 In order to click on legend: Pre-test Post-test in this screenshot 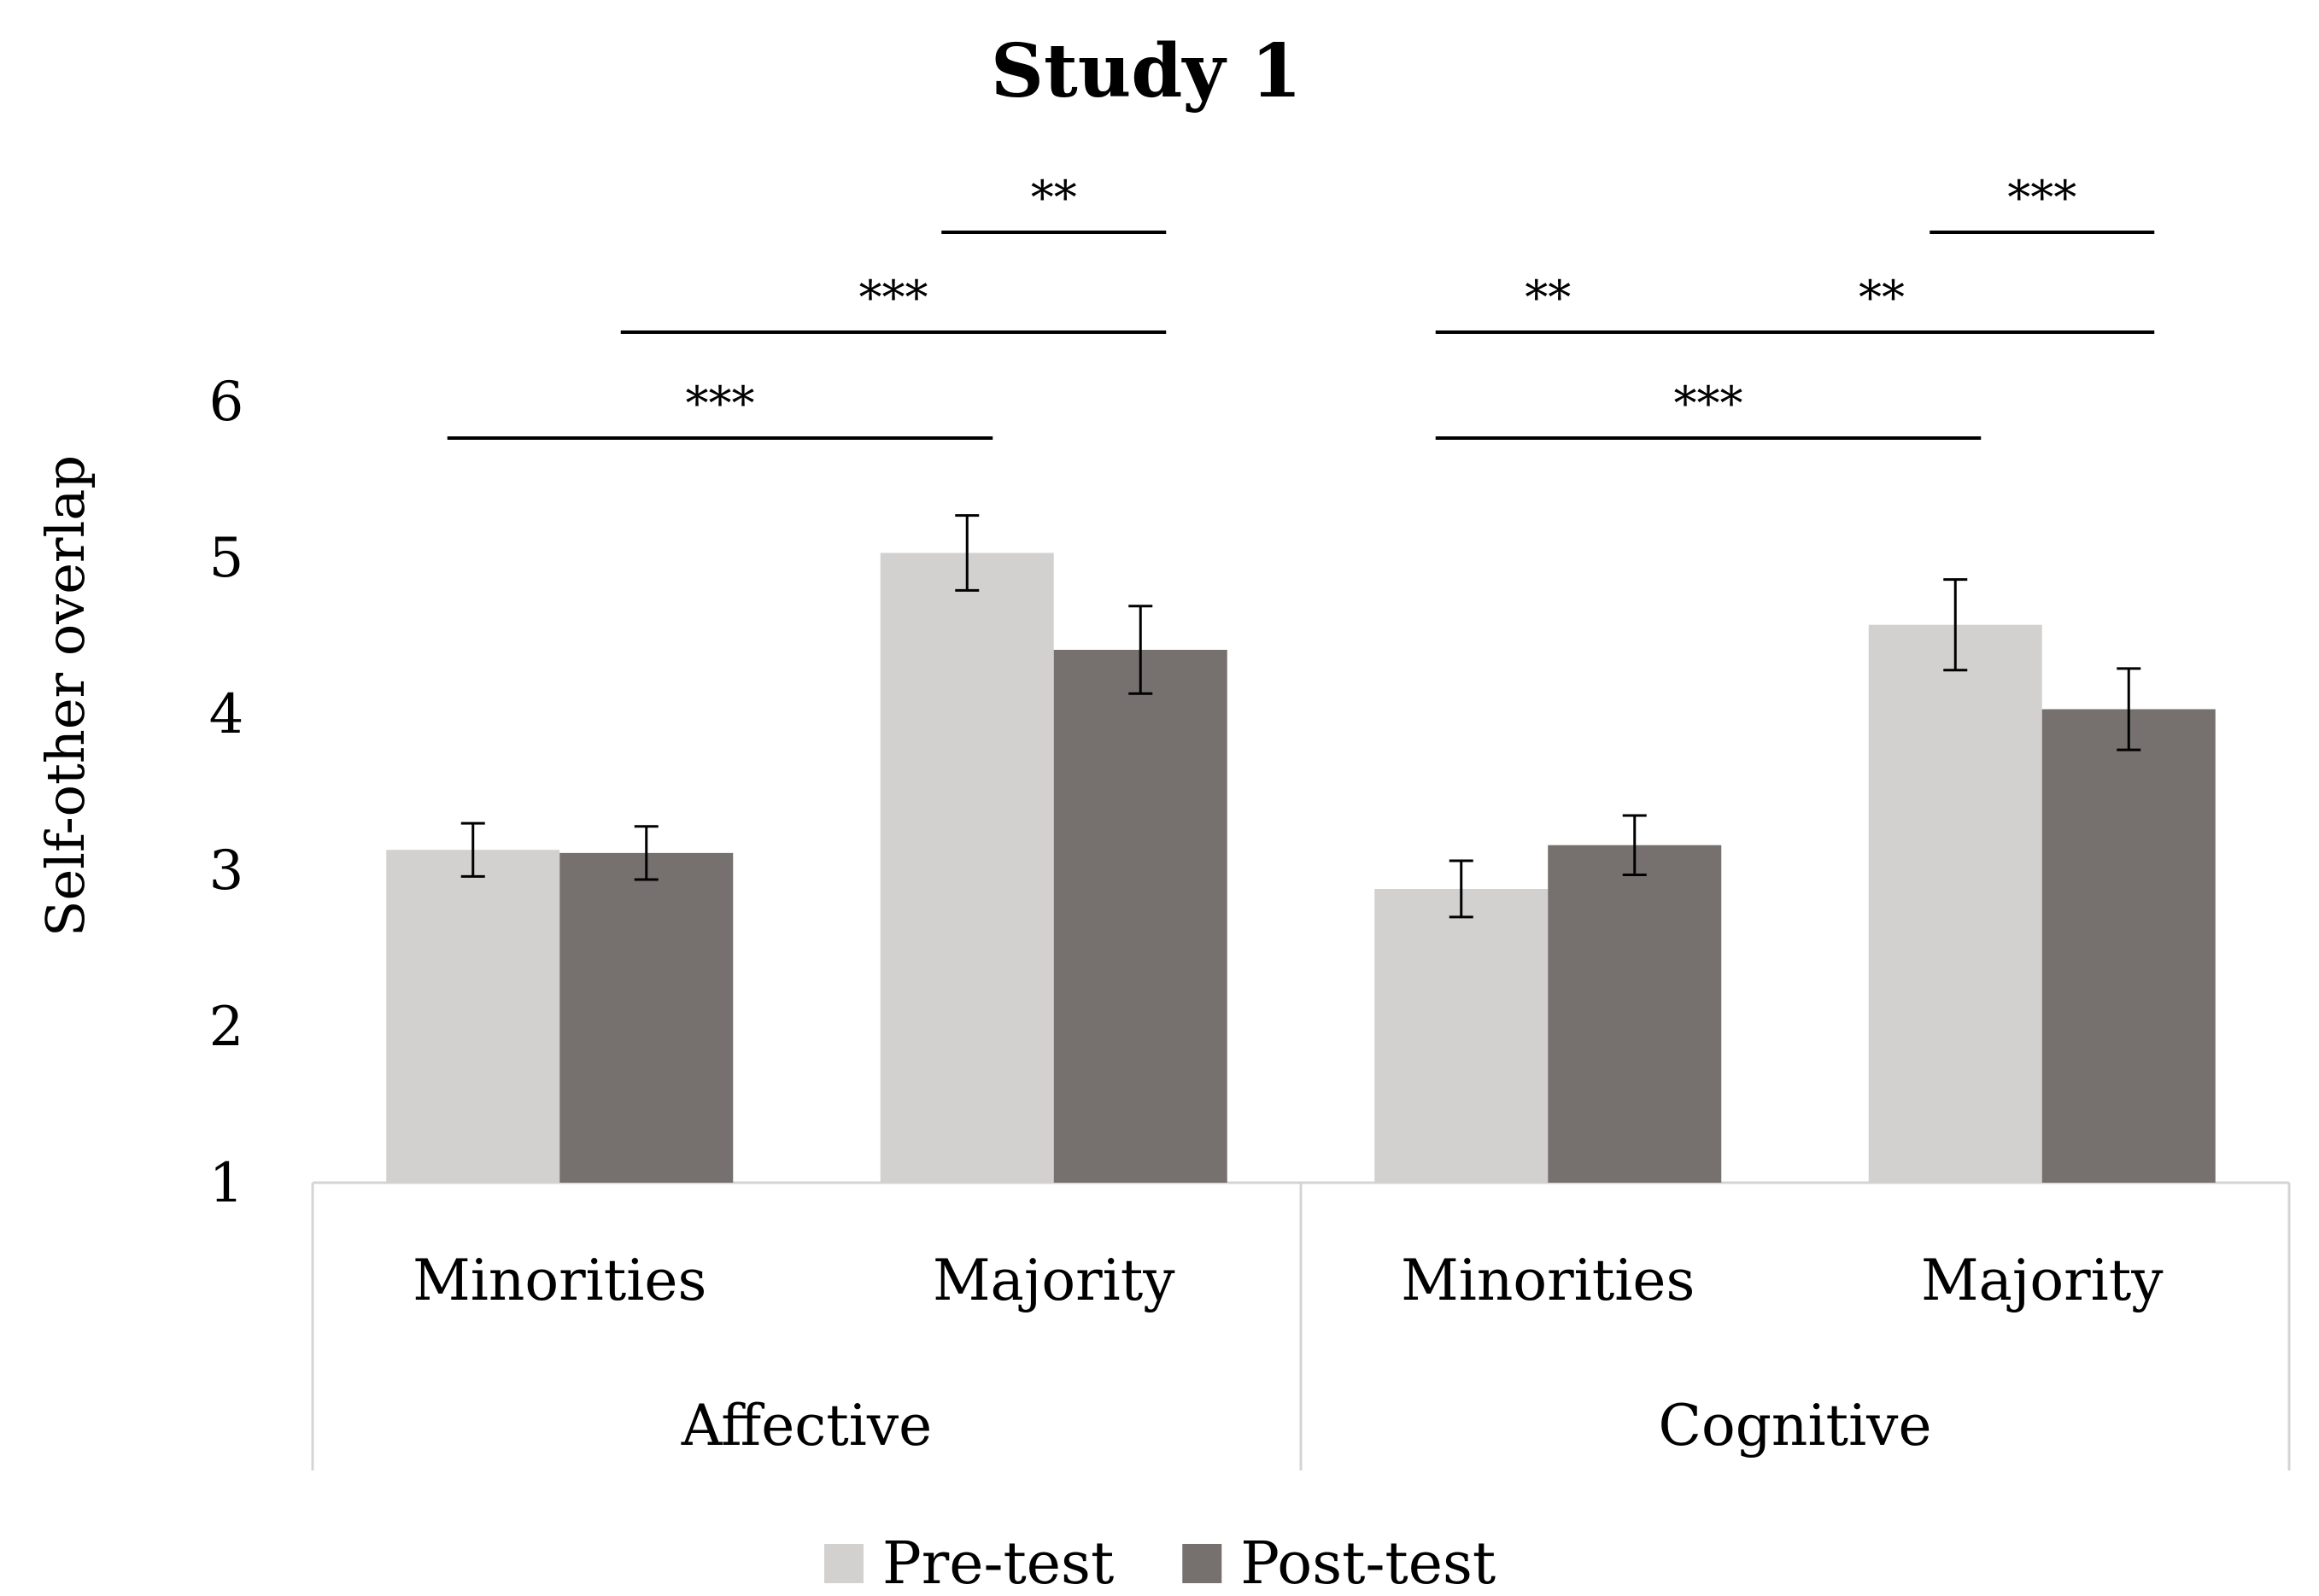, I will do `click(1160, 1563)`.